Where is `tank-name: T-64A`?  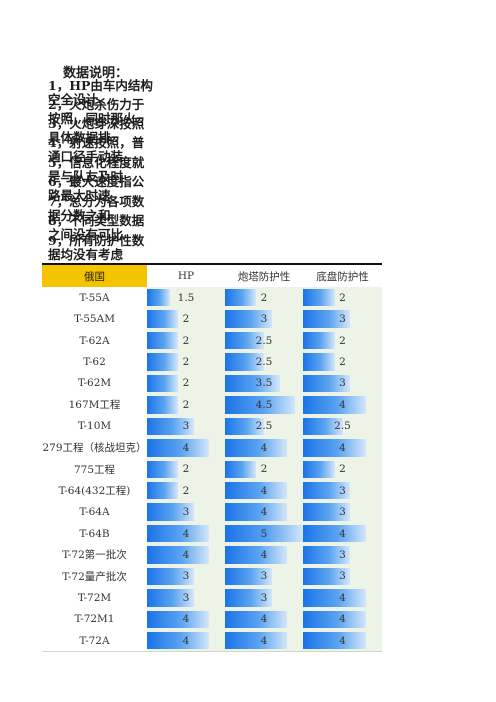
tank-name: T-64A is located at coordinates (94, 512).